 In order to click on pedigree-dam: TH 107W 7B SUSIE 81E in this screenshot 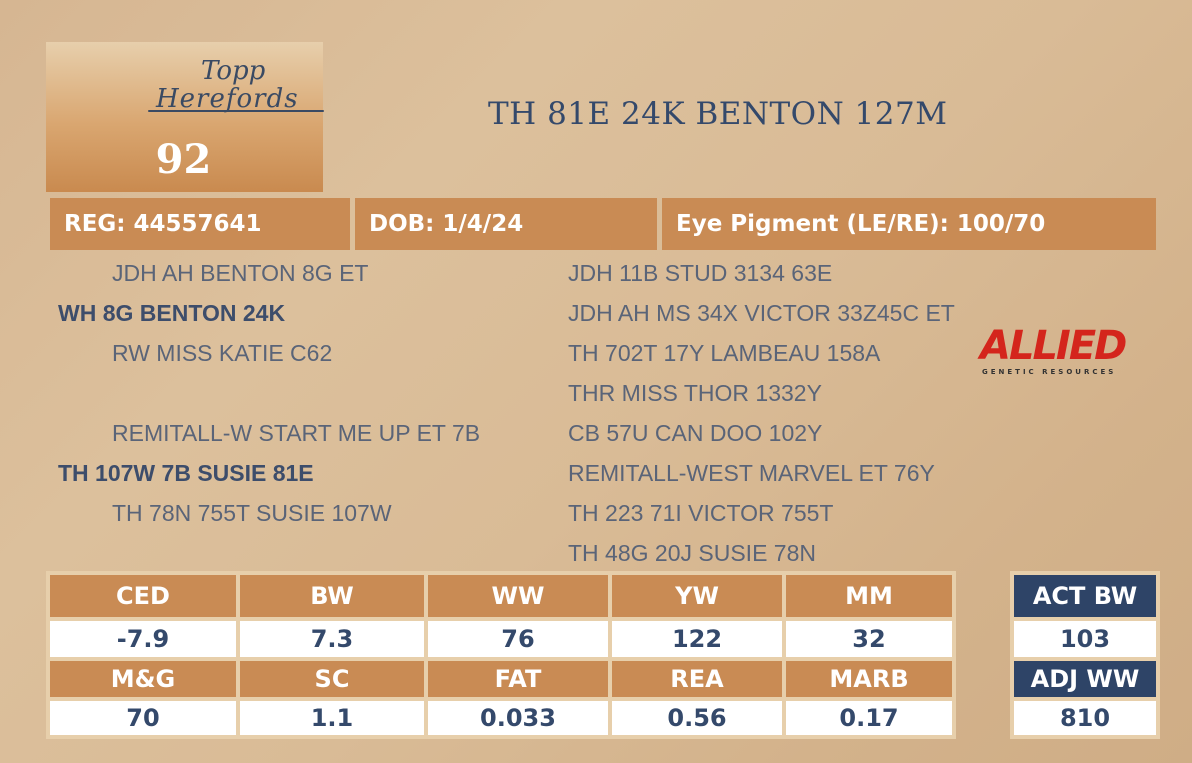, I will do `click(186, 473)`.